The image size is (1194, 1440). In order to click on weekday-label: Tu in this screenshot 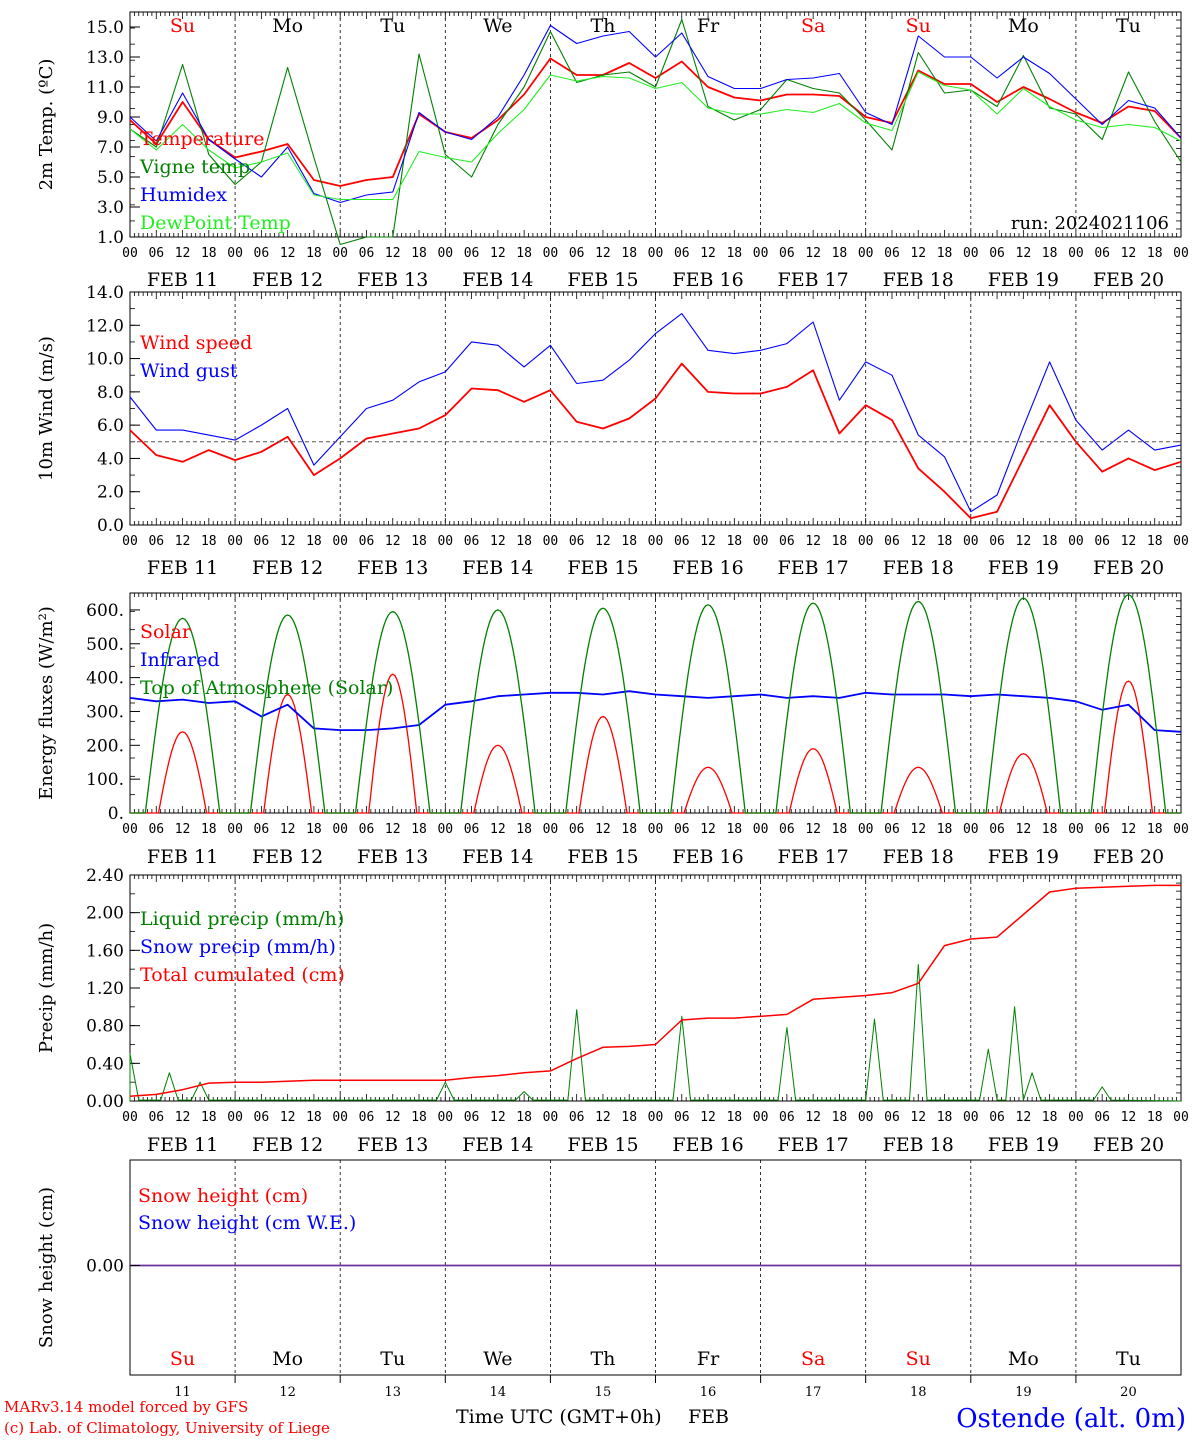, I will do `click(1128, 26)`.